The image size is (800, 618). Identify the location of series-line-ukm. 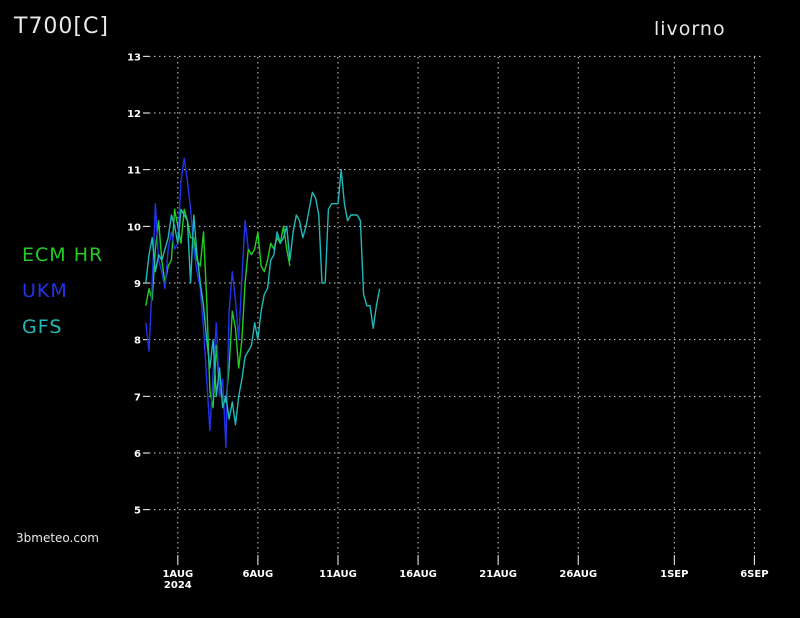
(197, 302).